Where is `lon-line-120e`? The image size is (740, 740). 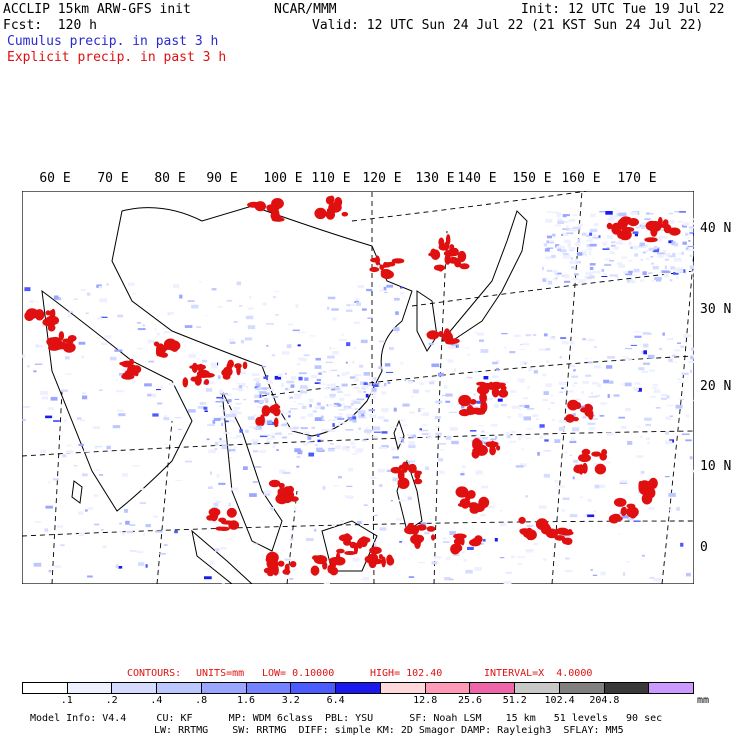
lon-line-120e is located at coordinates (373, 387).